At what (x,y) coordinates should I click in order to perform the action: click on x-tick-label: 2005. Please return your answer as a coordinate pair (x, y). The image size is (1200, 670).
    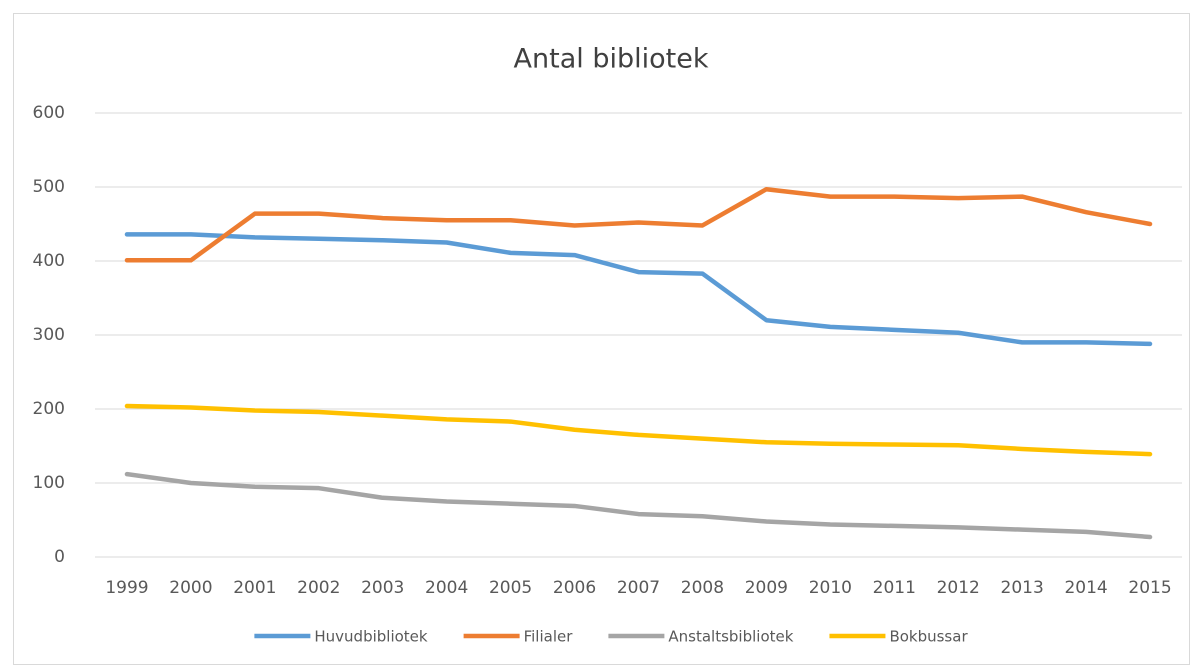
    Looking at the image, I should click on (510, 588).